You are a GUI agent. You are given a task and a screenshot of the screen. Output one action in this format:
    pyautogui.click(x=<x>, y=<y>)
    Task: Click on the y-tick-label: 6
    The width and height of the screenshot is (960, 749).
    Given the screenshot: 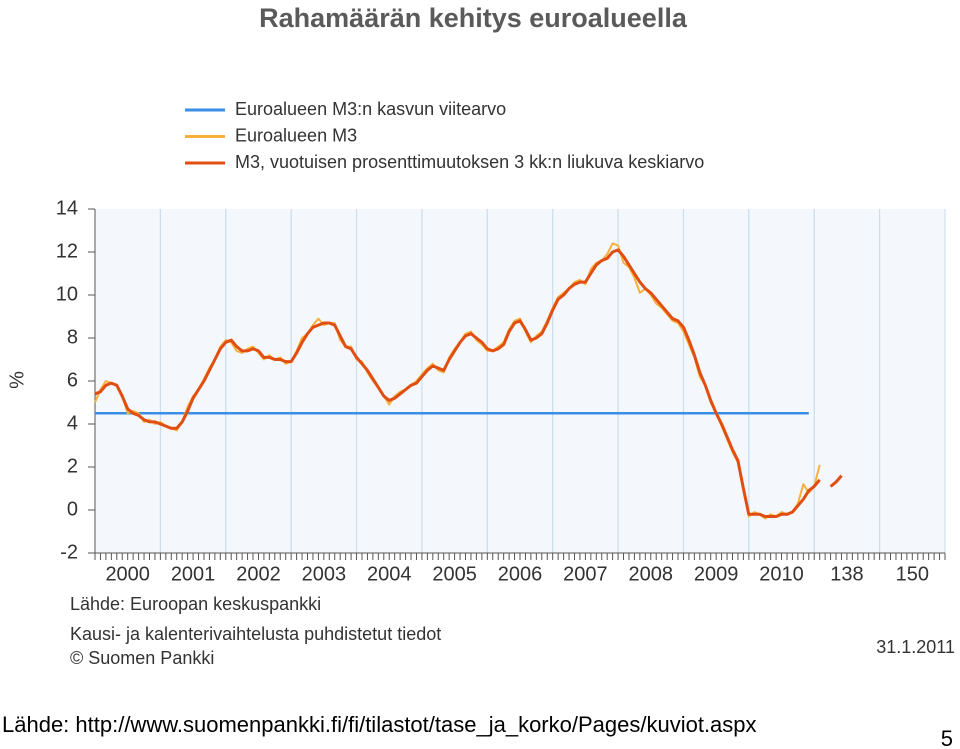 What is the action you would take?
    pyautogui.click(x=72, y=380)
    